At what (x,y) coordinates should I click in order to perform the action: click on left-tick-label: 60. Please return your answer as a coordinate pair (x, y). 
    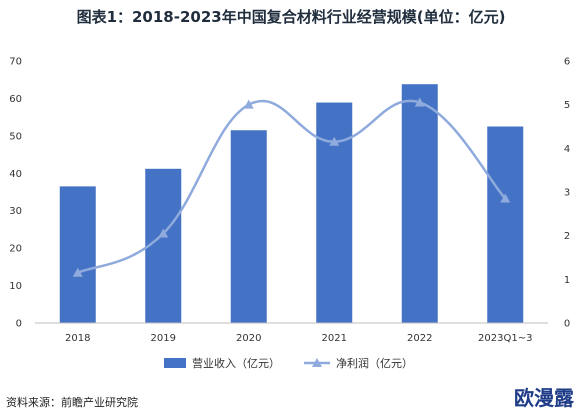
    Looking at the image, I should click on (15, 99).